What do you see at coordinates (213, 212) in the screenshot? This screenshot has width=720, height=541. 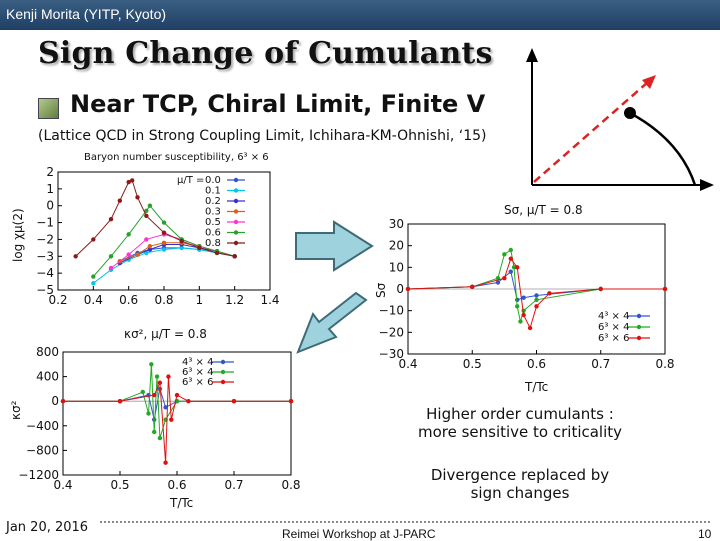 I see `legend-entry-label: 0.3` at bounding box center [213, 212].